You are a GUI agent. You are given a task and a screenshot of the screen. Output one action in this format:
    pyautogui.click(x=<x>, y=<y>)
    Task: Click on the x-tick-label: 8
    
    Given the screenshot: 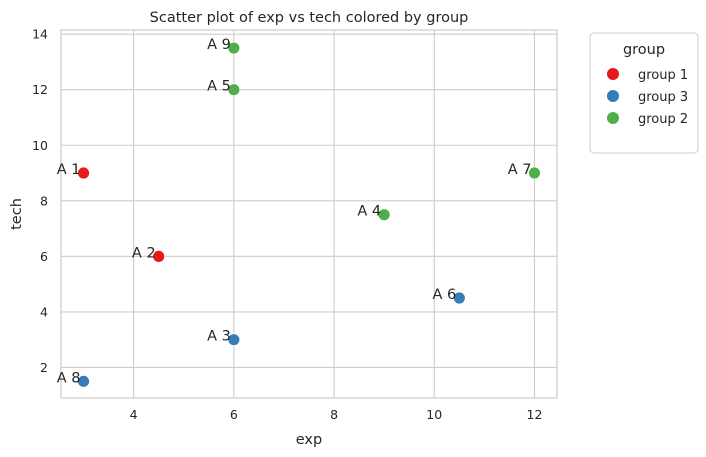 What is the action you would take?
    pyautogui.click(x=334, y=414)
    